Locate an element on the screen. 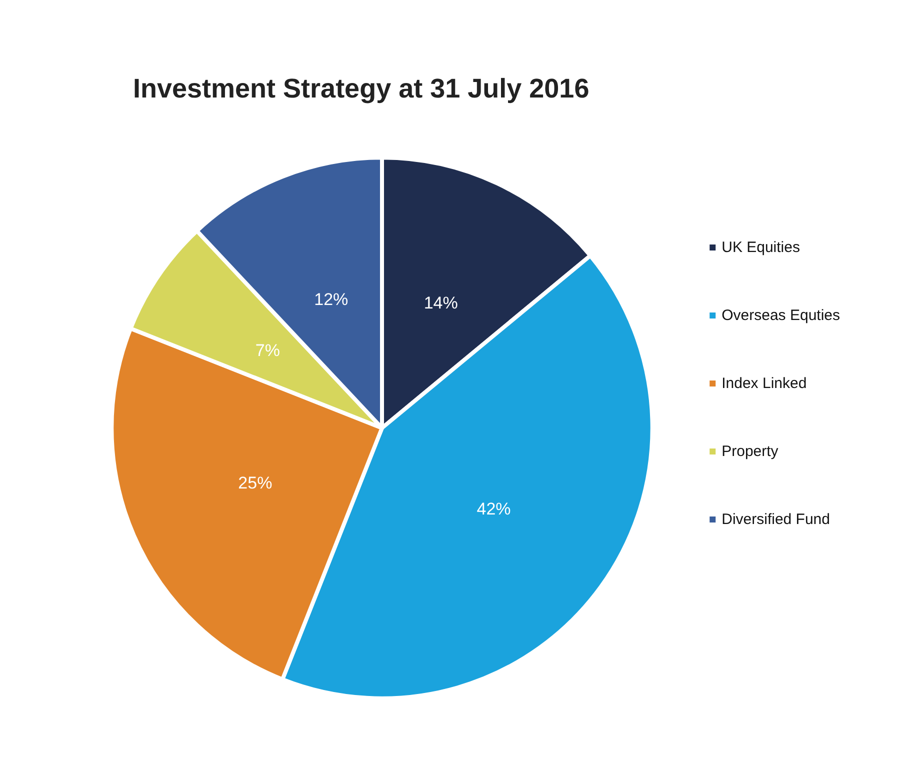 This screenshot has height=767, width=913. legend-label: UK Equities is located at coordinates (761, 247).